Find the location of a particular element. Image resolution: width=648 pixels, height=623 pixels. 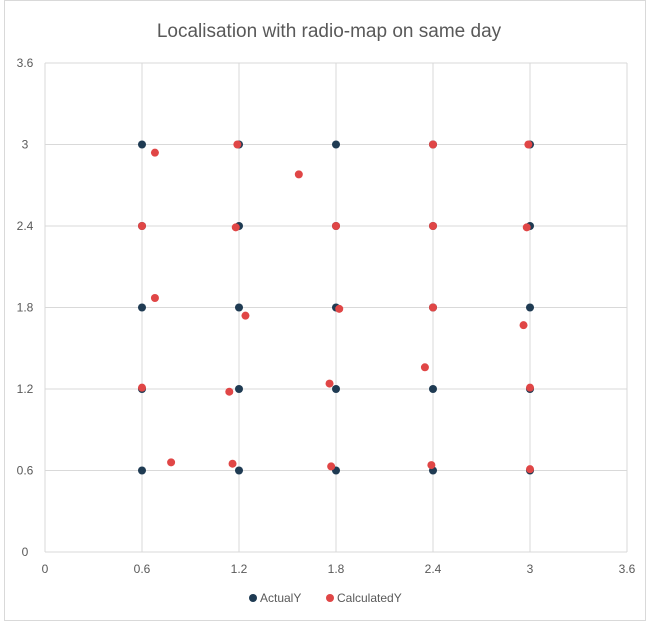

y-tick-label: 1.8 is located at coordinates (25, 308).